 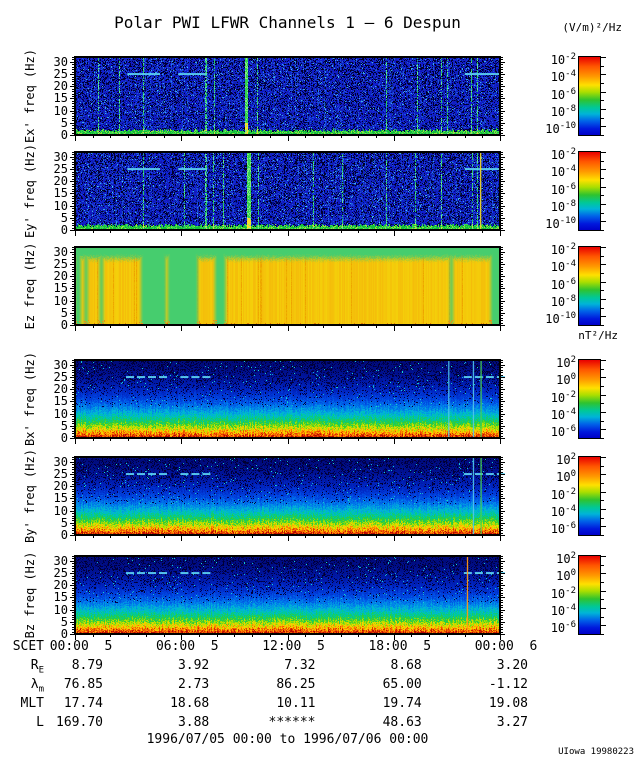 What do you see at coordinates (287, 739) in the screenshot?
I see `date-range-label: 1996/07/05 00:00 to 1996/07/06 00:00` at bounding box center [287, 739].